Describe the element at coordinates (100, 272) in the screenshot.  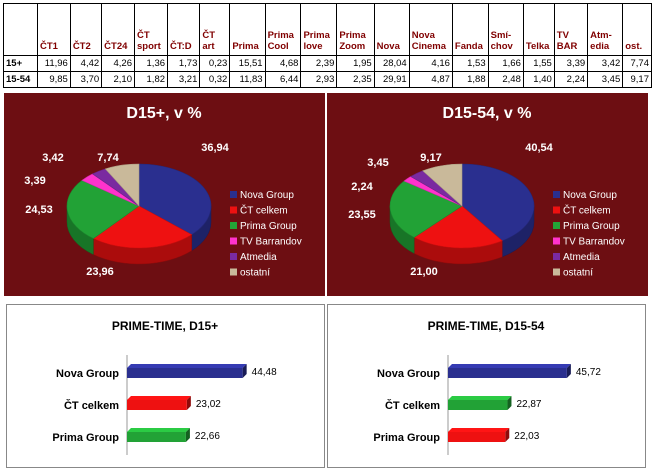
I see `pie-value-label: 23,96` at that location.